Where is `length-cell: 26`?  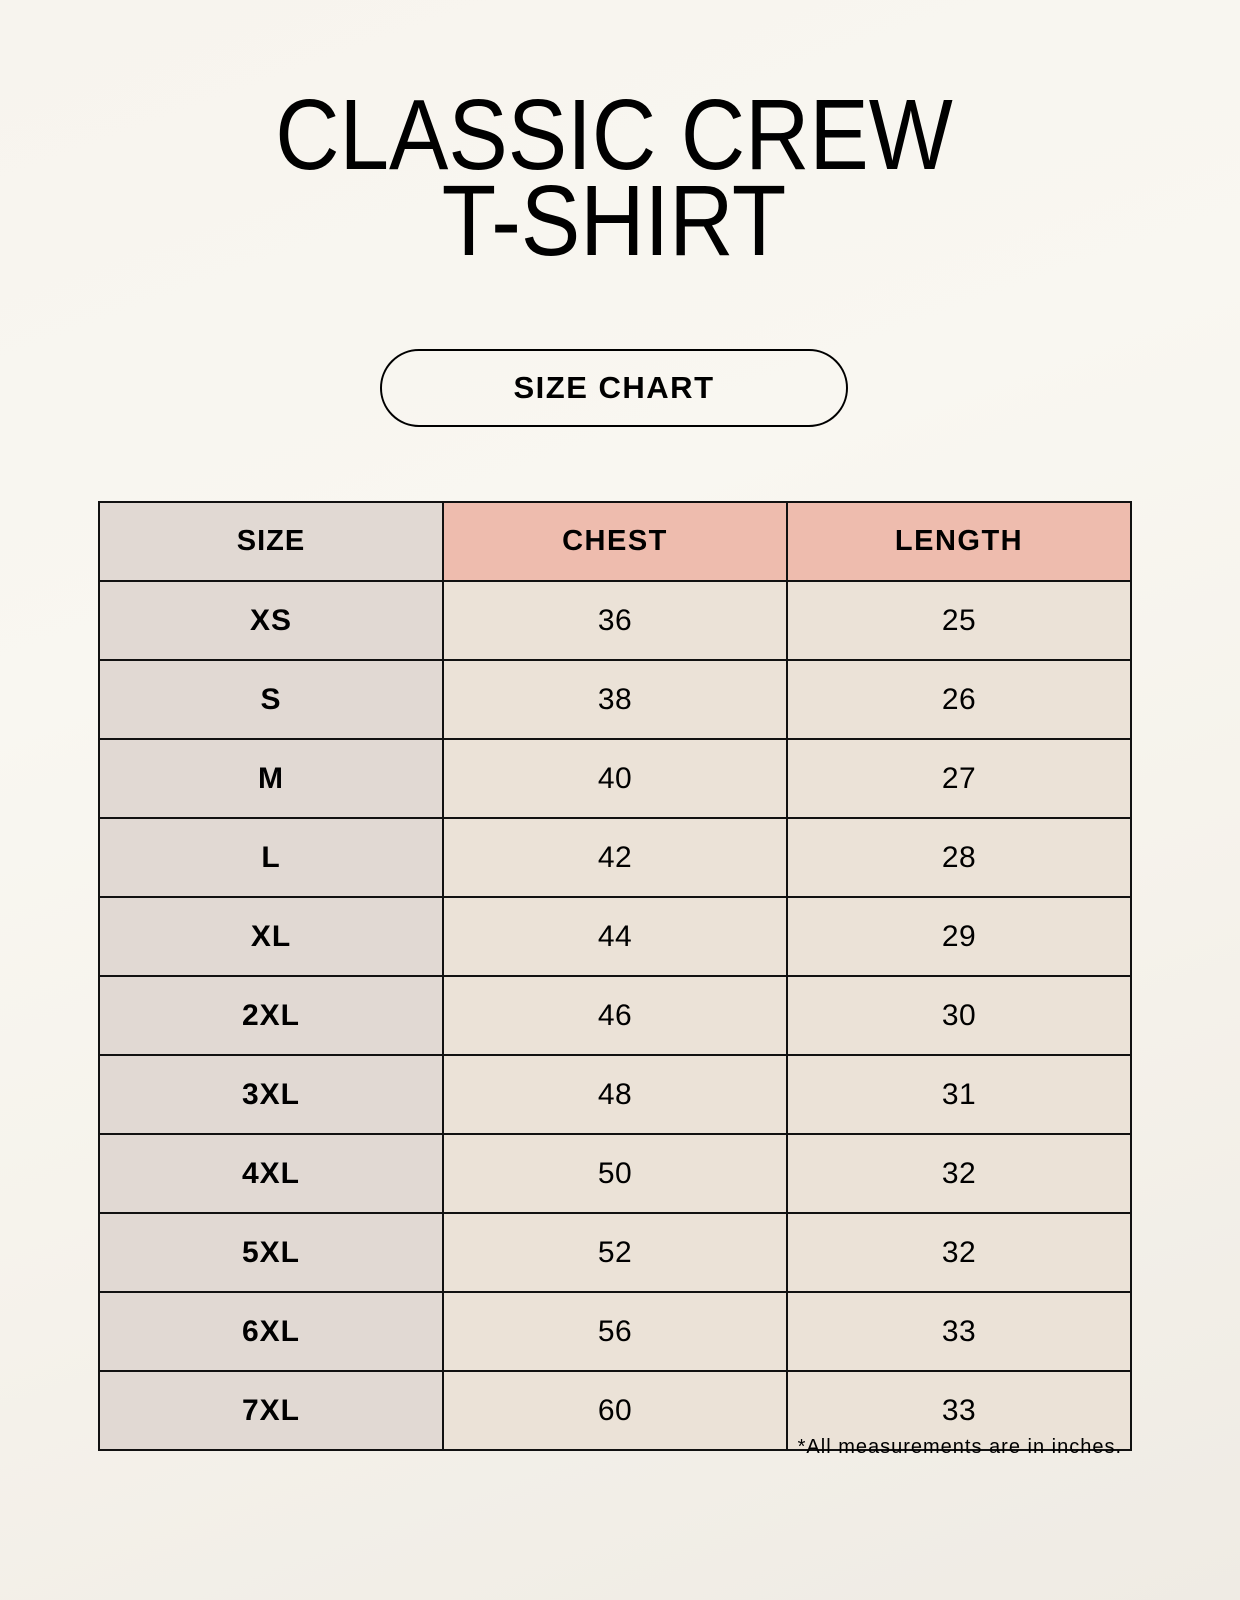
length-cell: 26 is located at coordinates (959, 699).